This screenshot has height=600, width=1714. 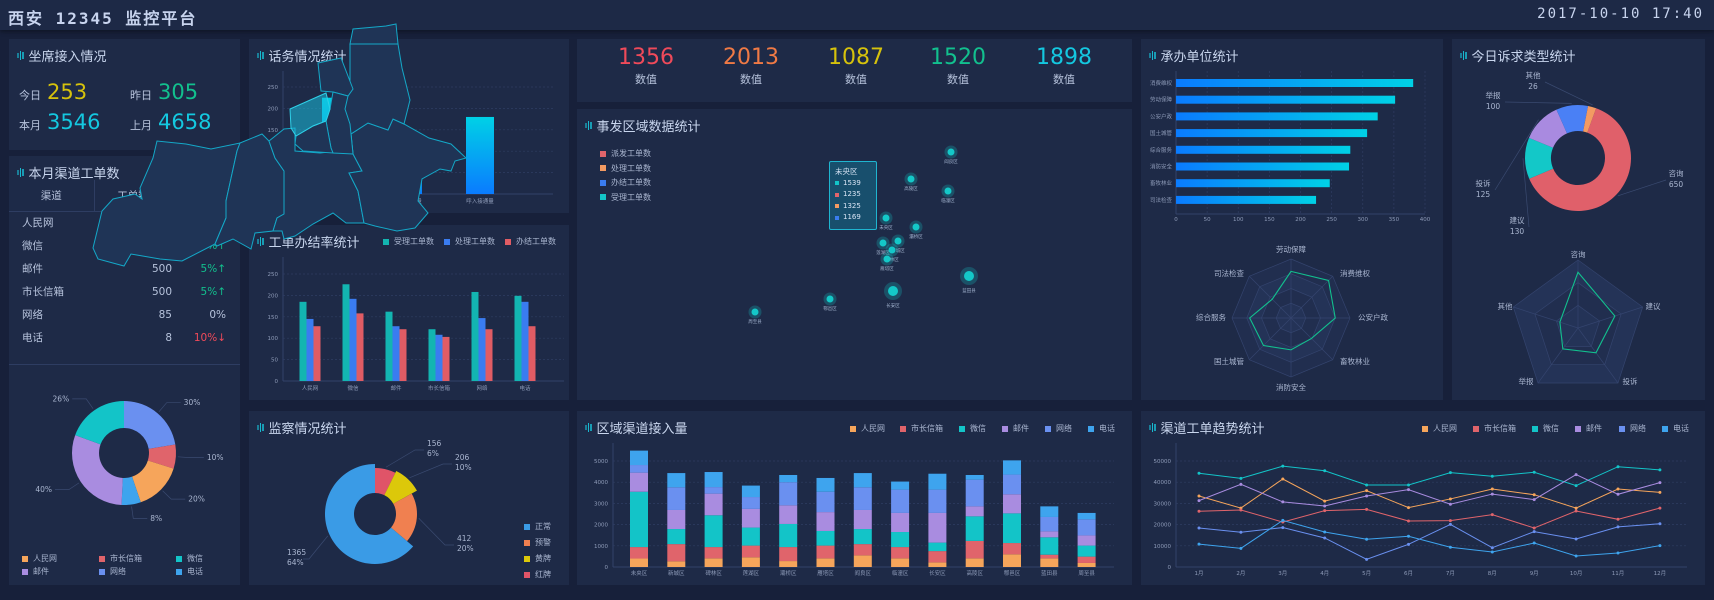 I want to click on appeal-panel: 今日诉求类型统计, so click(x=1578, y=219).